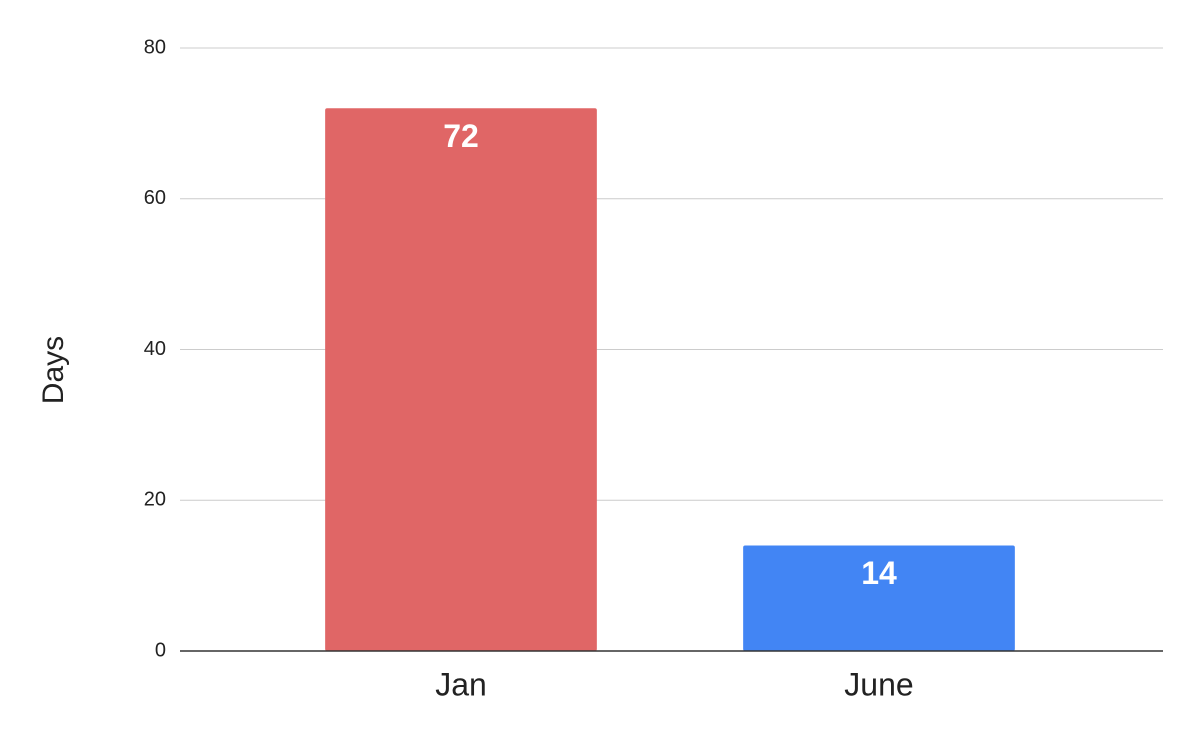  What do you see at coordinates (160, 650) in the screenshot?
I see `y-tick-label: 0` at bounding box center [160, 650].